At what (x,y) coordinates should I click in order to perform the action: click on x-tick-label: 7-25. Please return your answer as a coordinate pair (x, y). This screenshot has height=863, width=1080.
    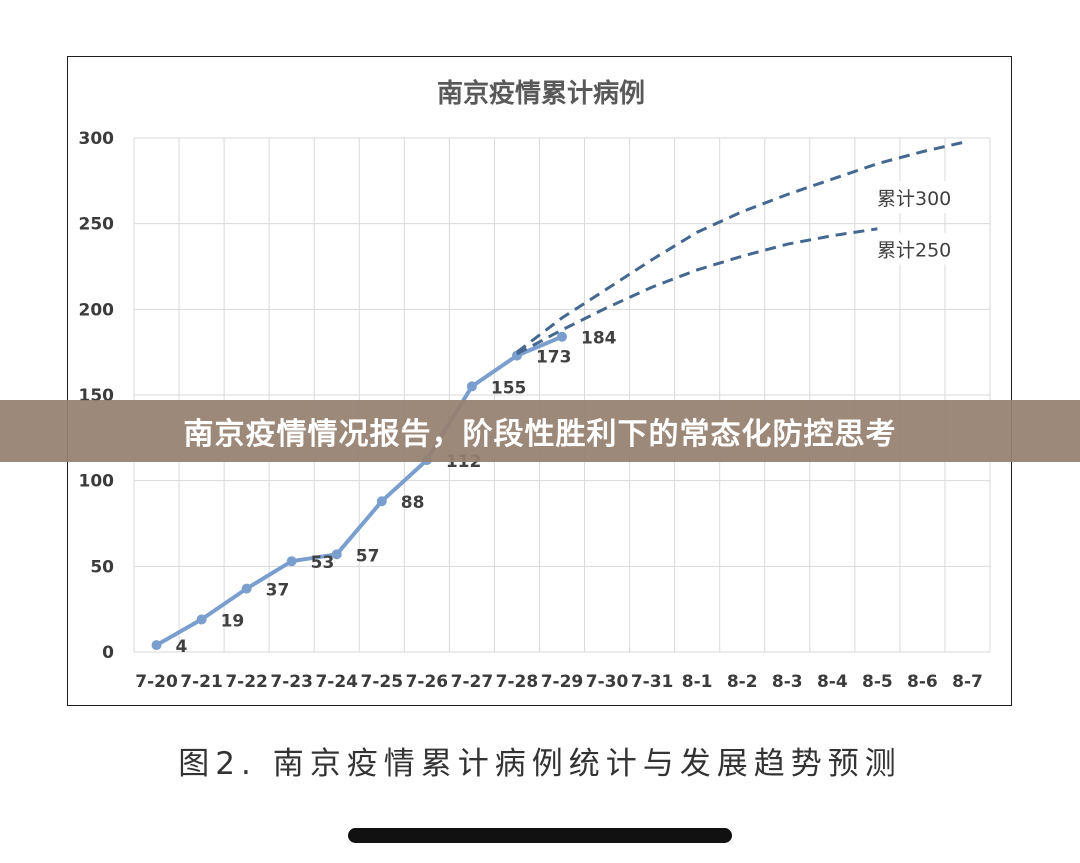
    Looking at the image, I should click on (382, 682).